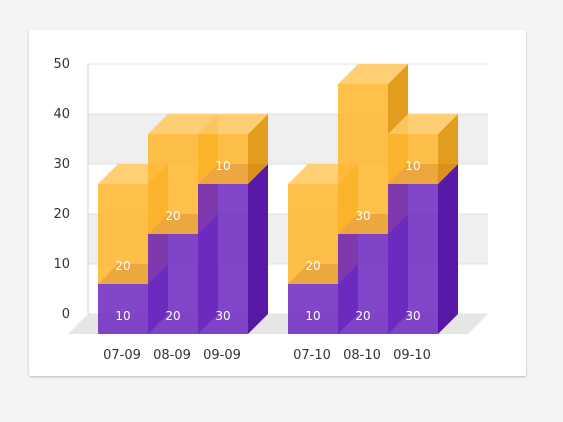 The width and height of the screenshot is (563, 422). I want to click on x-tick-label: 07-10, so click(312, 355).